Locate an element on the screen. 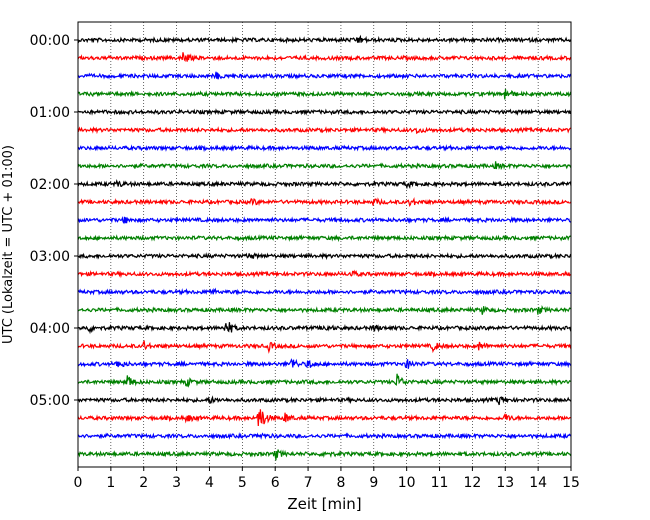 The height and width of the screenshot is (520, 650). x-tick-label: 7 is located at coordinates (308, 483).